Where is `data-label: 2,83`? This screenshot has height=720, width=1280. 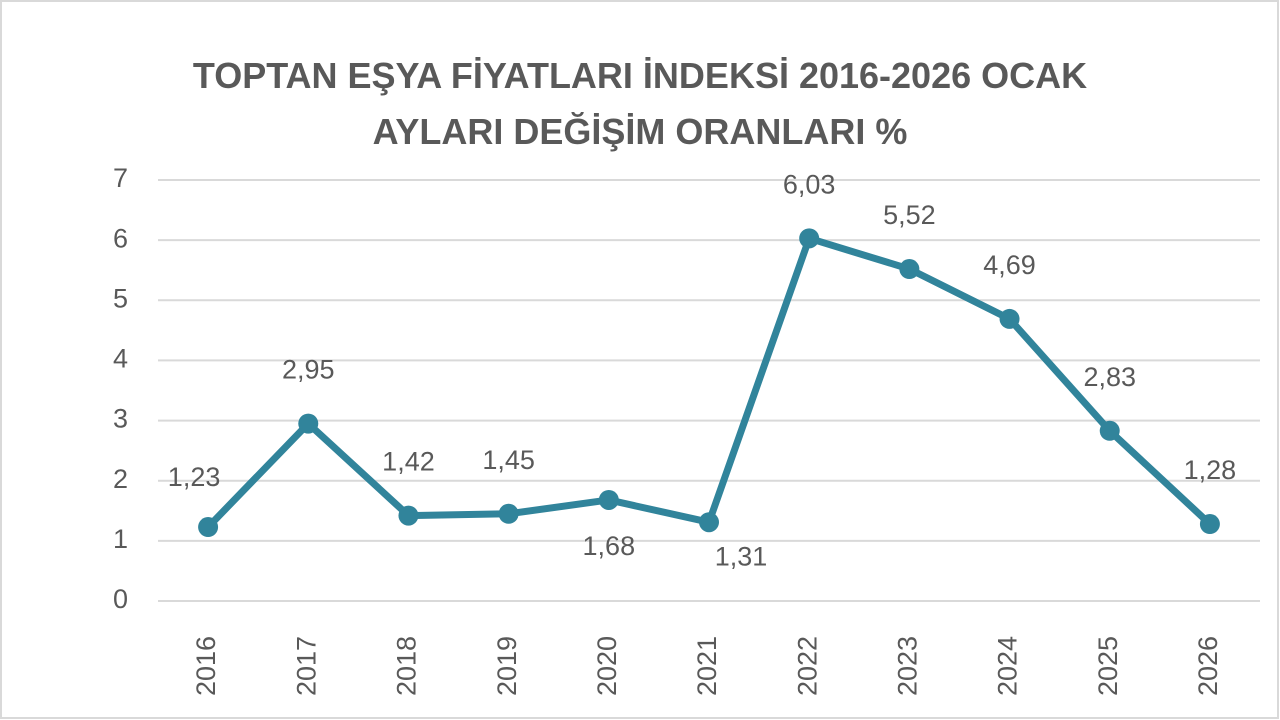
data-label: 2,83 is located at coordinates (1109, 377).